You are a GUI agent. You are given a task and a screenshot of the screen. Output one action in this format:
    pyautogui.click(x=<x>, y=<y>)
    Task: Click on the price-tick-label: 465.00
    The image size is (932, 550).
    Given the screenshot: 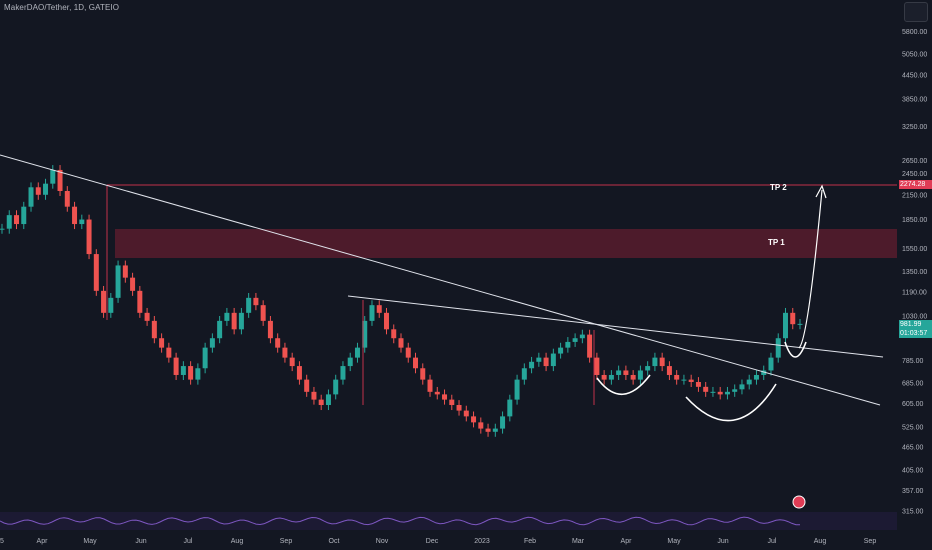 What is the action you would take?
    pyautogui.click(x=913, y=448)
    